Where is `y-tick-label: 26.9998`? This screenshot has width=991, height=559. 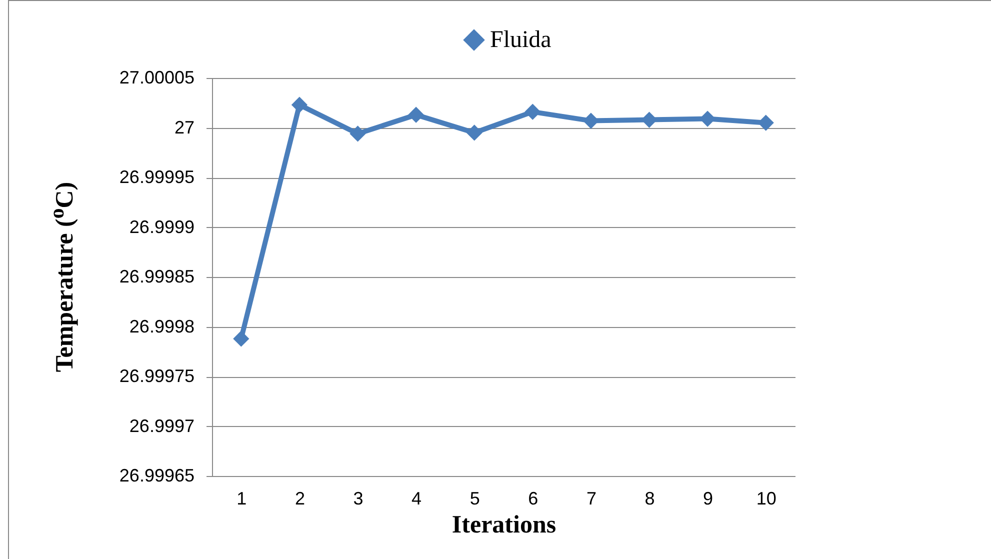
y-tick-label: 26.9998 is located at coordinates (161, 326).